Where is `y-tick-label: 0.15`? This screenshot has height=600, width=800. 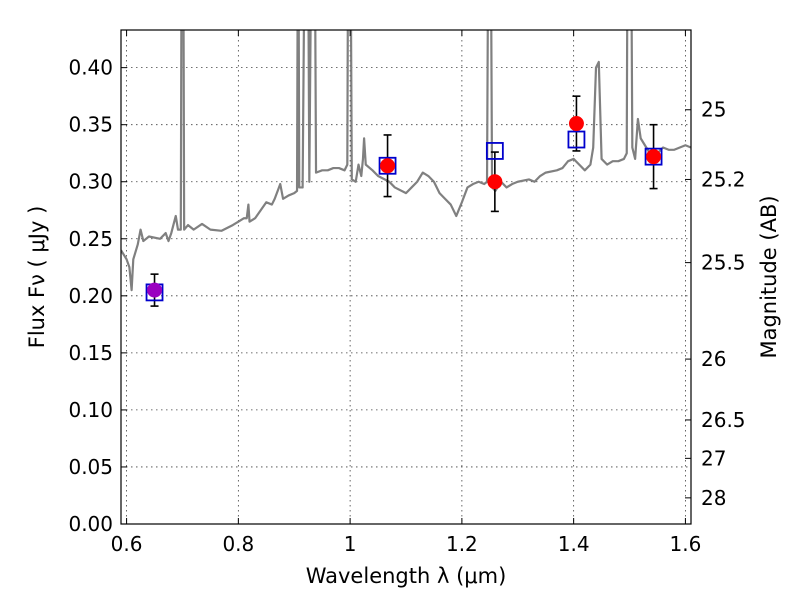 y-tick-label: 0.15 is located at coordinates (90, 353).